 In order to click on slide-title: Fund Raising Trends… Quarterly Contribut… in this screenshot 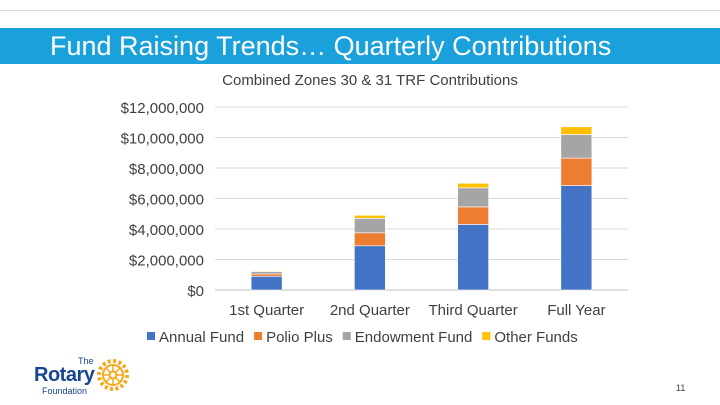, I will do `click(331, 46)`.